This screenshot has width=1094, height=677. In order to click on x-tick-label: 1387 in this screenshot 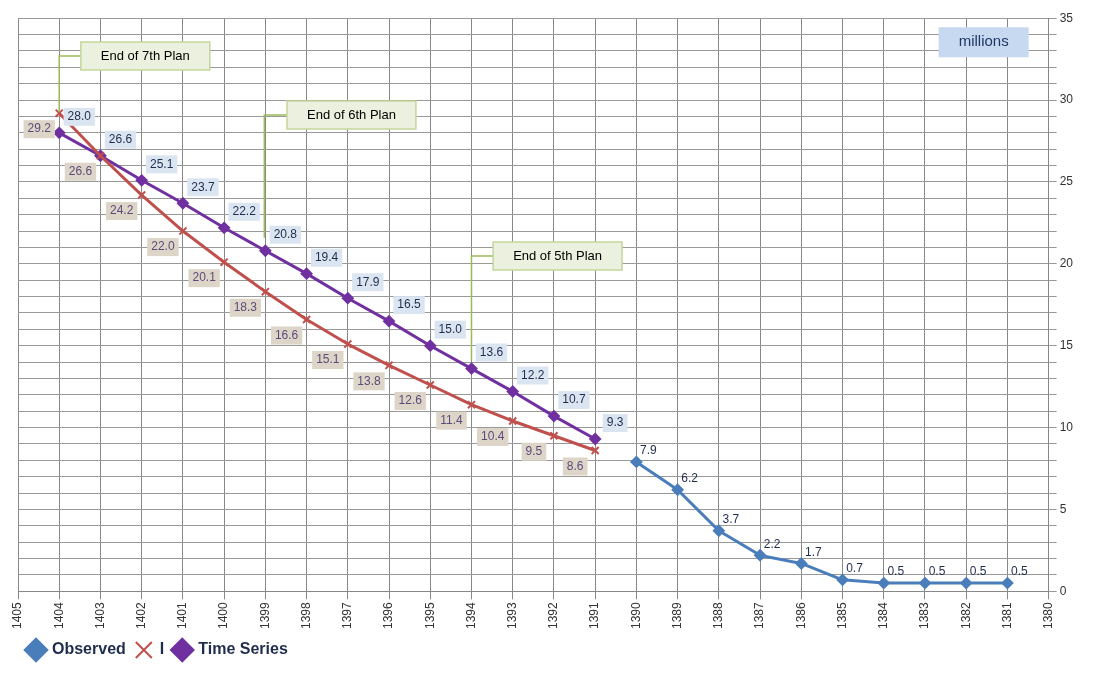, I will do `click(759, 615)`.